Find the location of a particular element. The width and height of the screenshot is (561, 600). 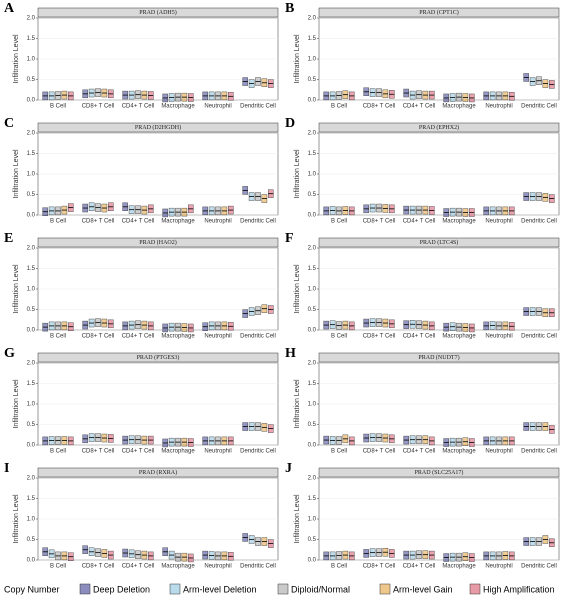

panel-letter: A is located at coordinates (9, 8).